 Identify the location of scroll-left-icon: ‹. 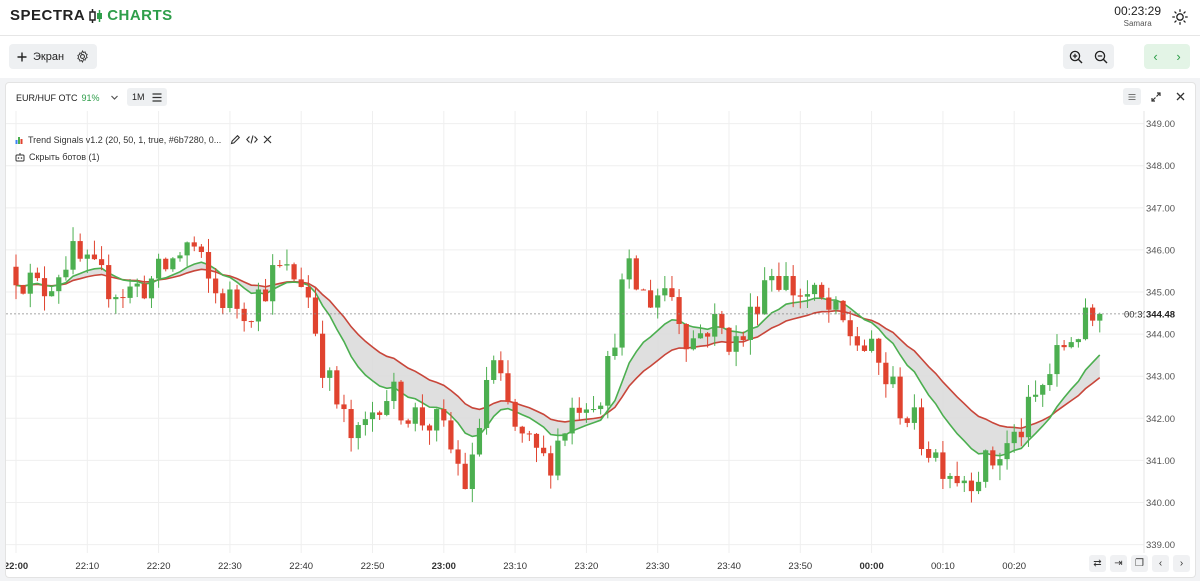
(1160, 563).